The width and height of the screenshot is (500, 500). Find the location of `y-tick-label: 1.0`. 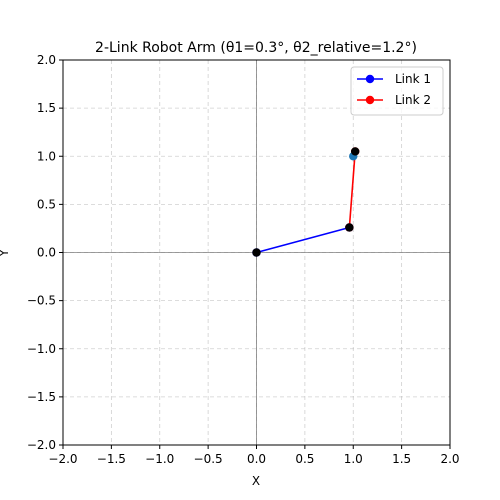

y-tick-label: 1.0 is located at coordinates (46, 156).